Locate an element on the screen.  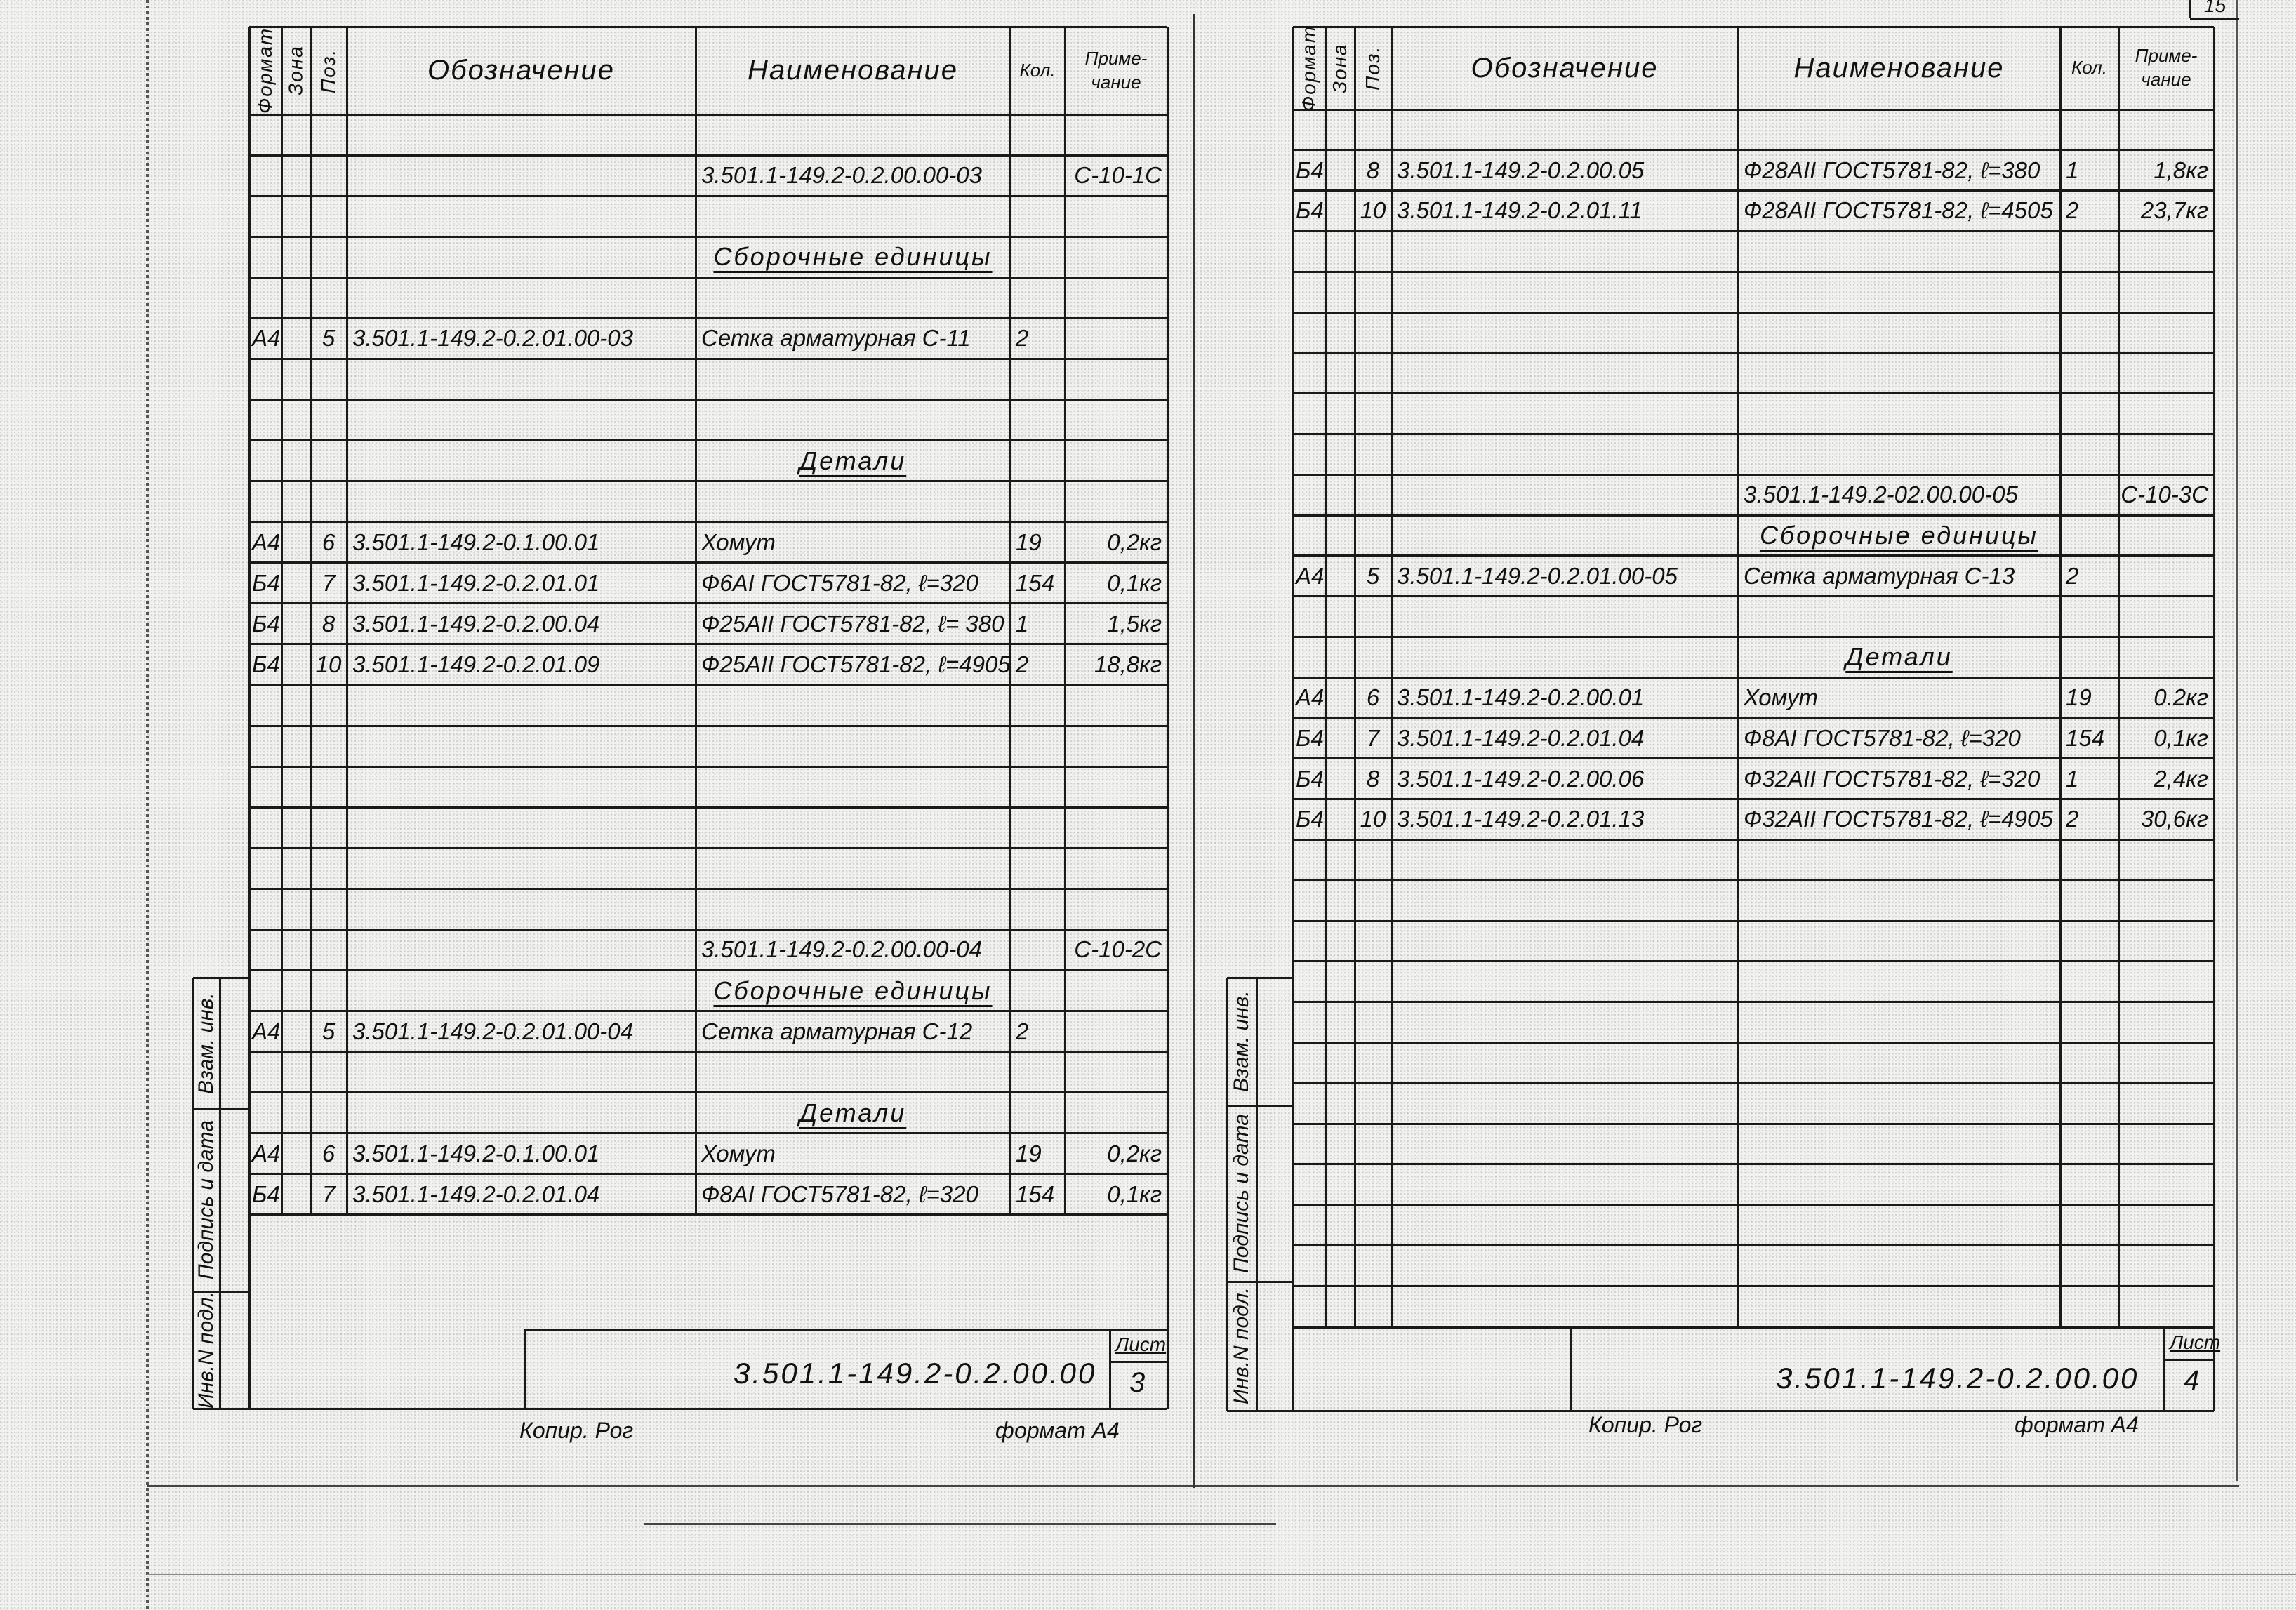
row-note: 1,8кг is located at coordinates (2181, 170).